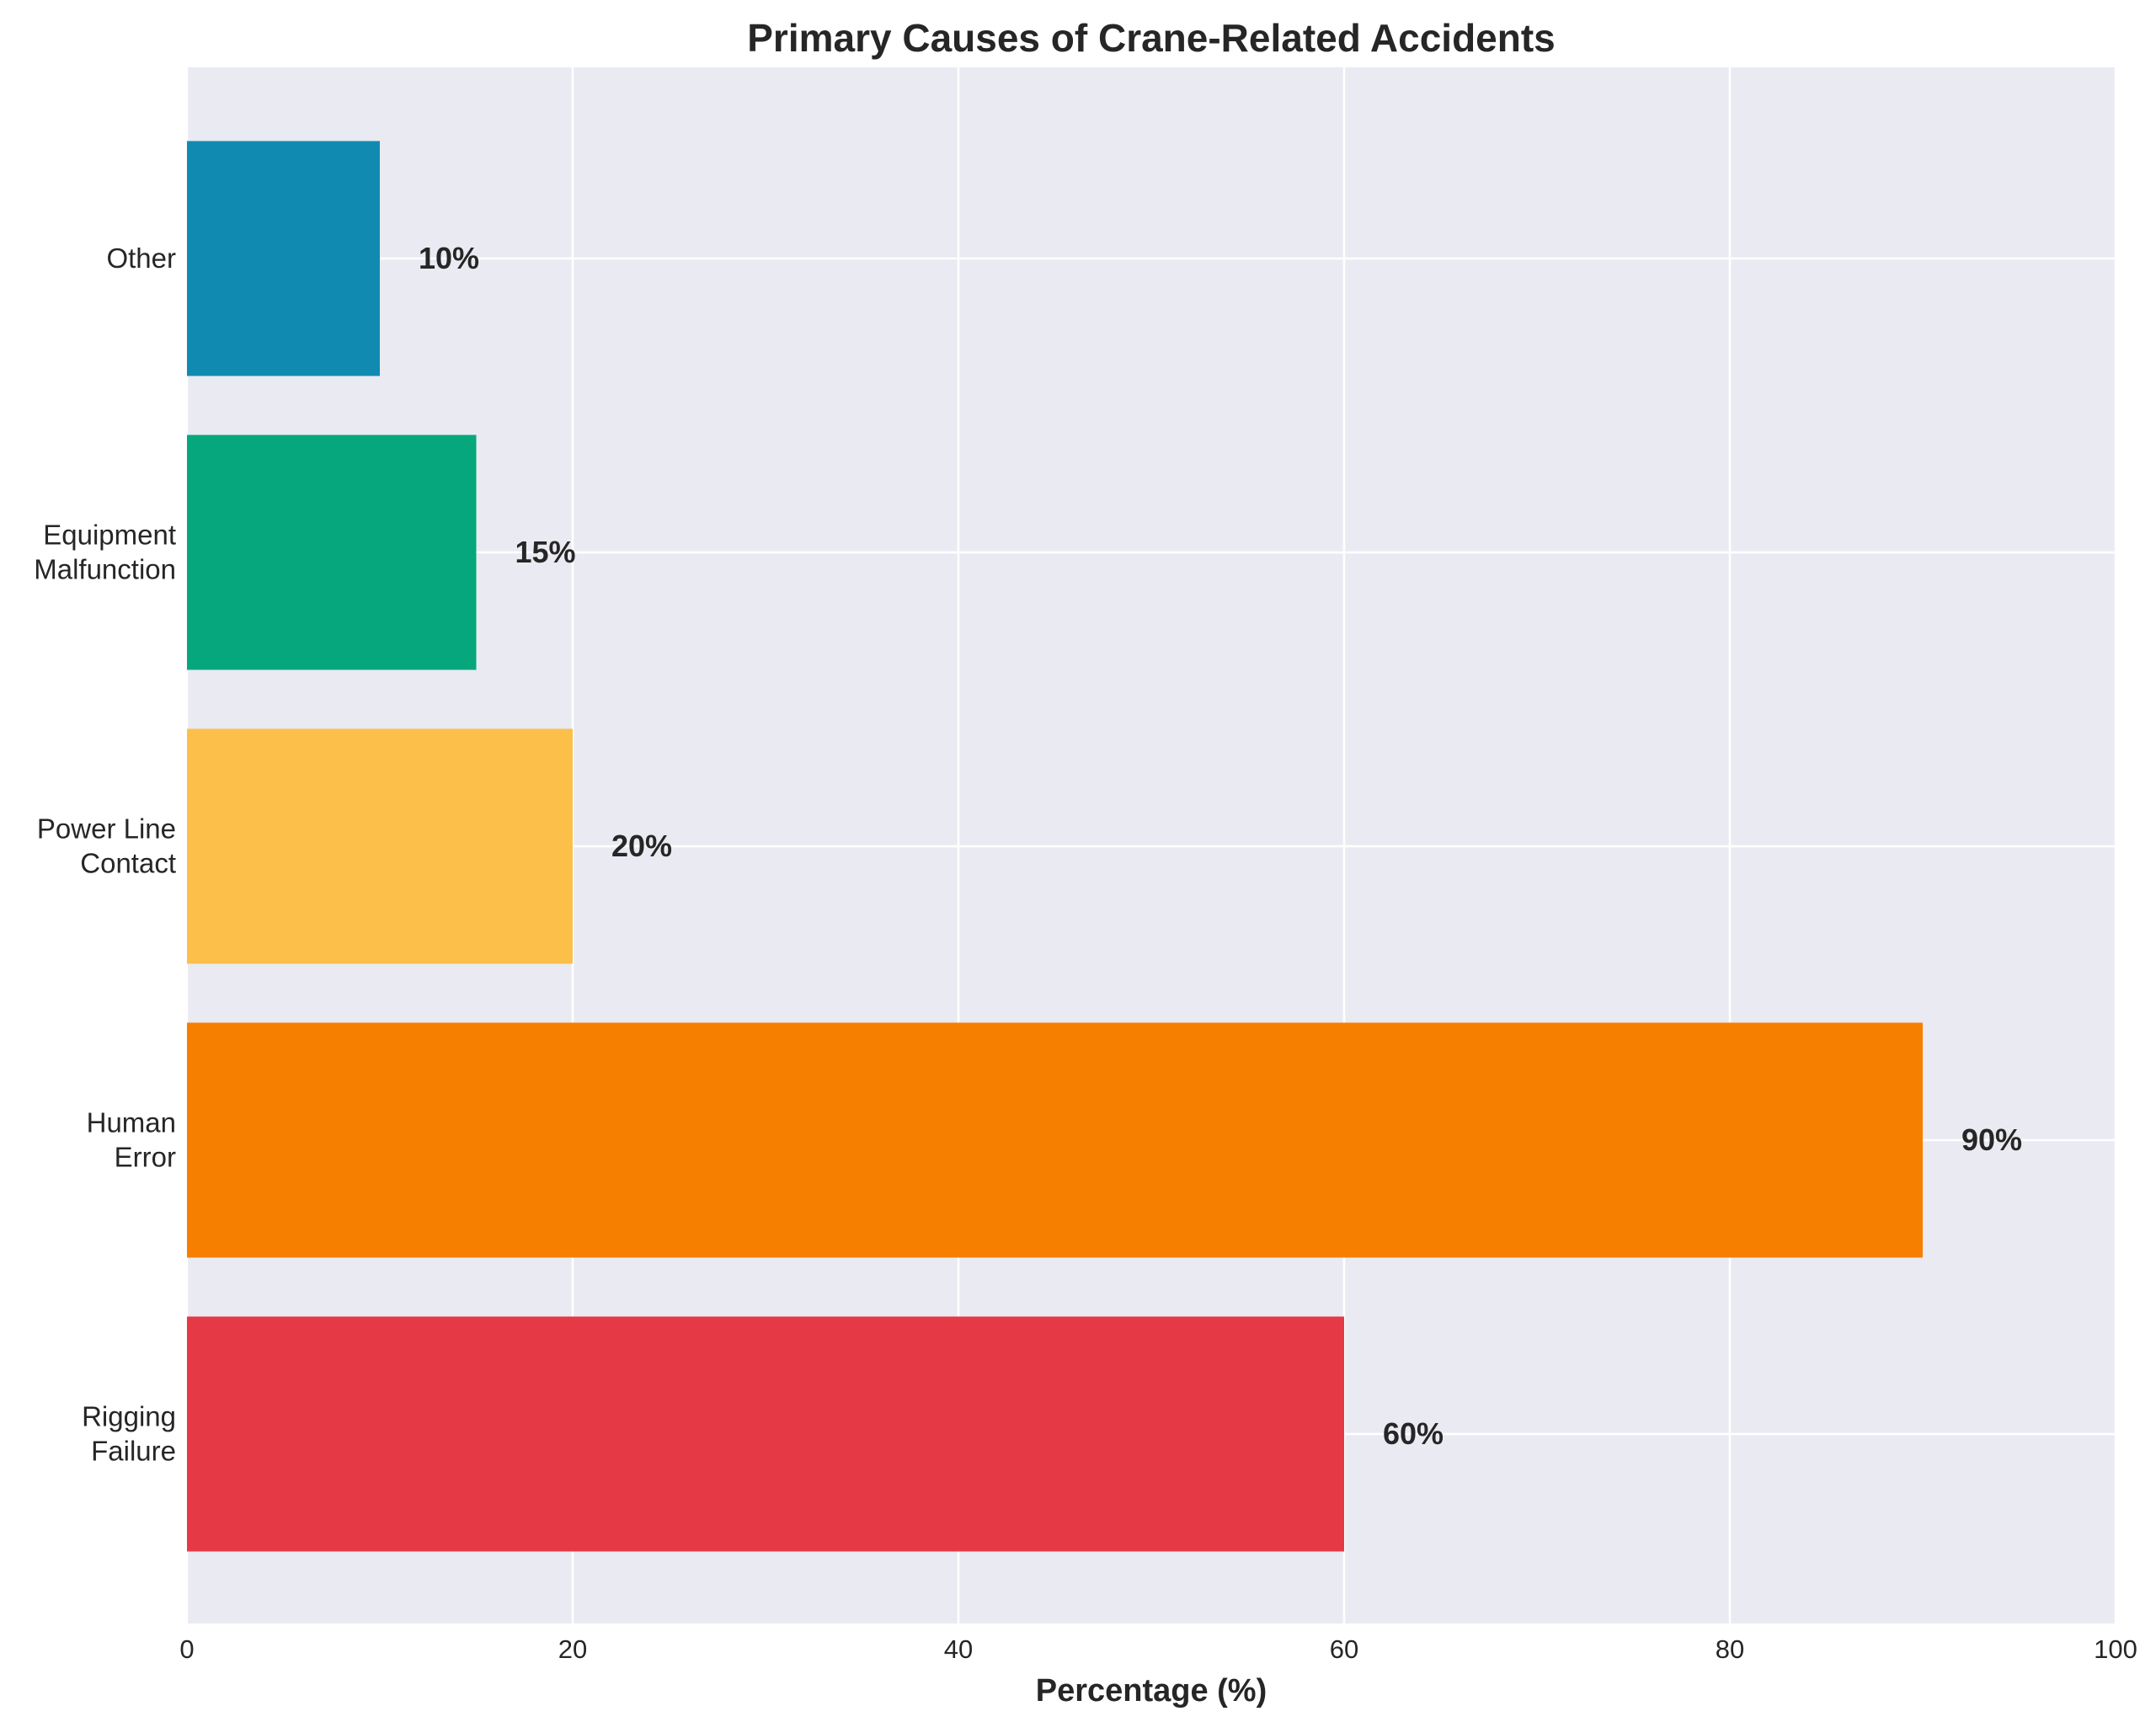  What do you see at coordinates (105, 552) in the screenshot?
I see `category-label-3: Equipment Malfunction` at bounding box center [105, 552].